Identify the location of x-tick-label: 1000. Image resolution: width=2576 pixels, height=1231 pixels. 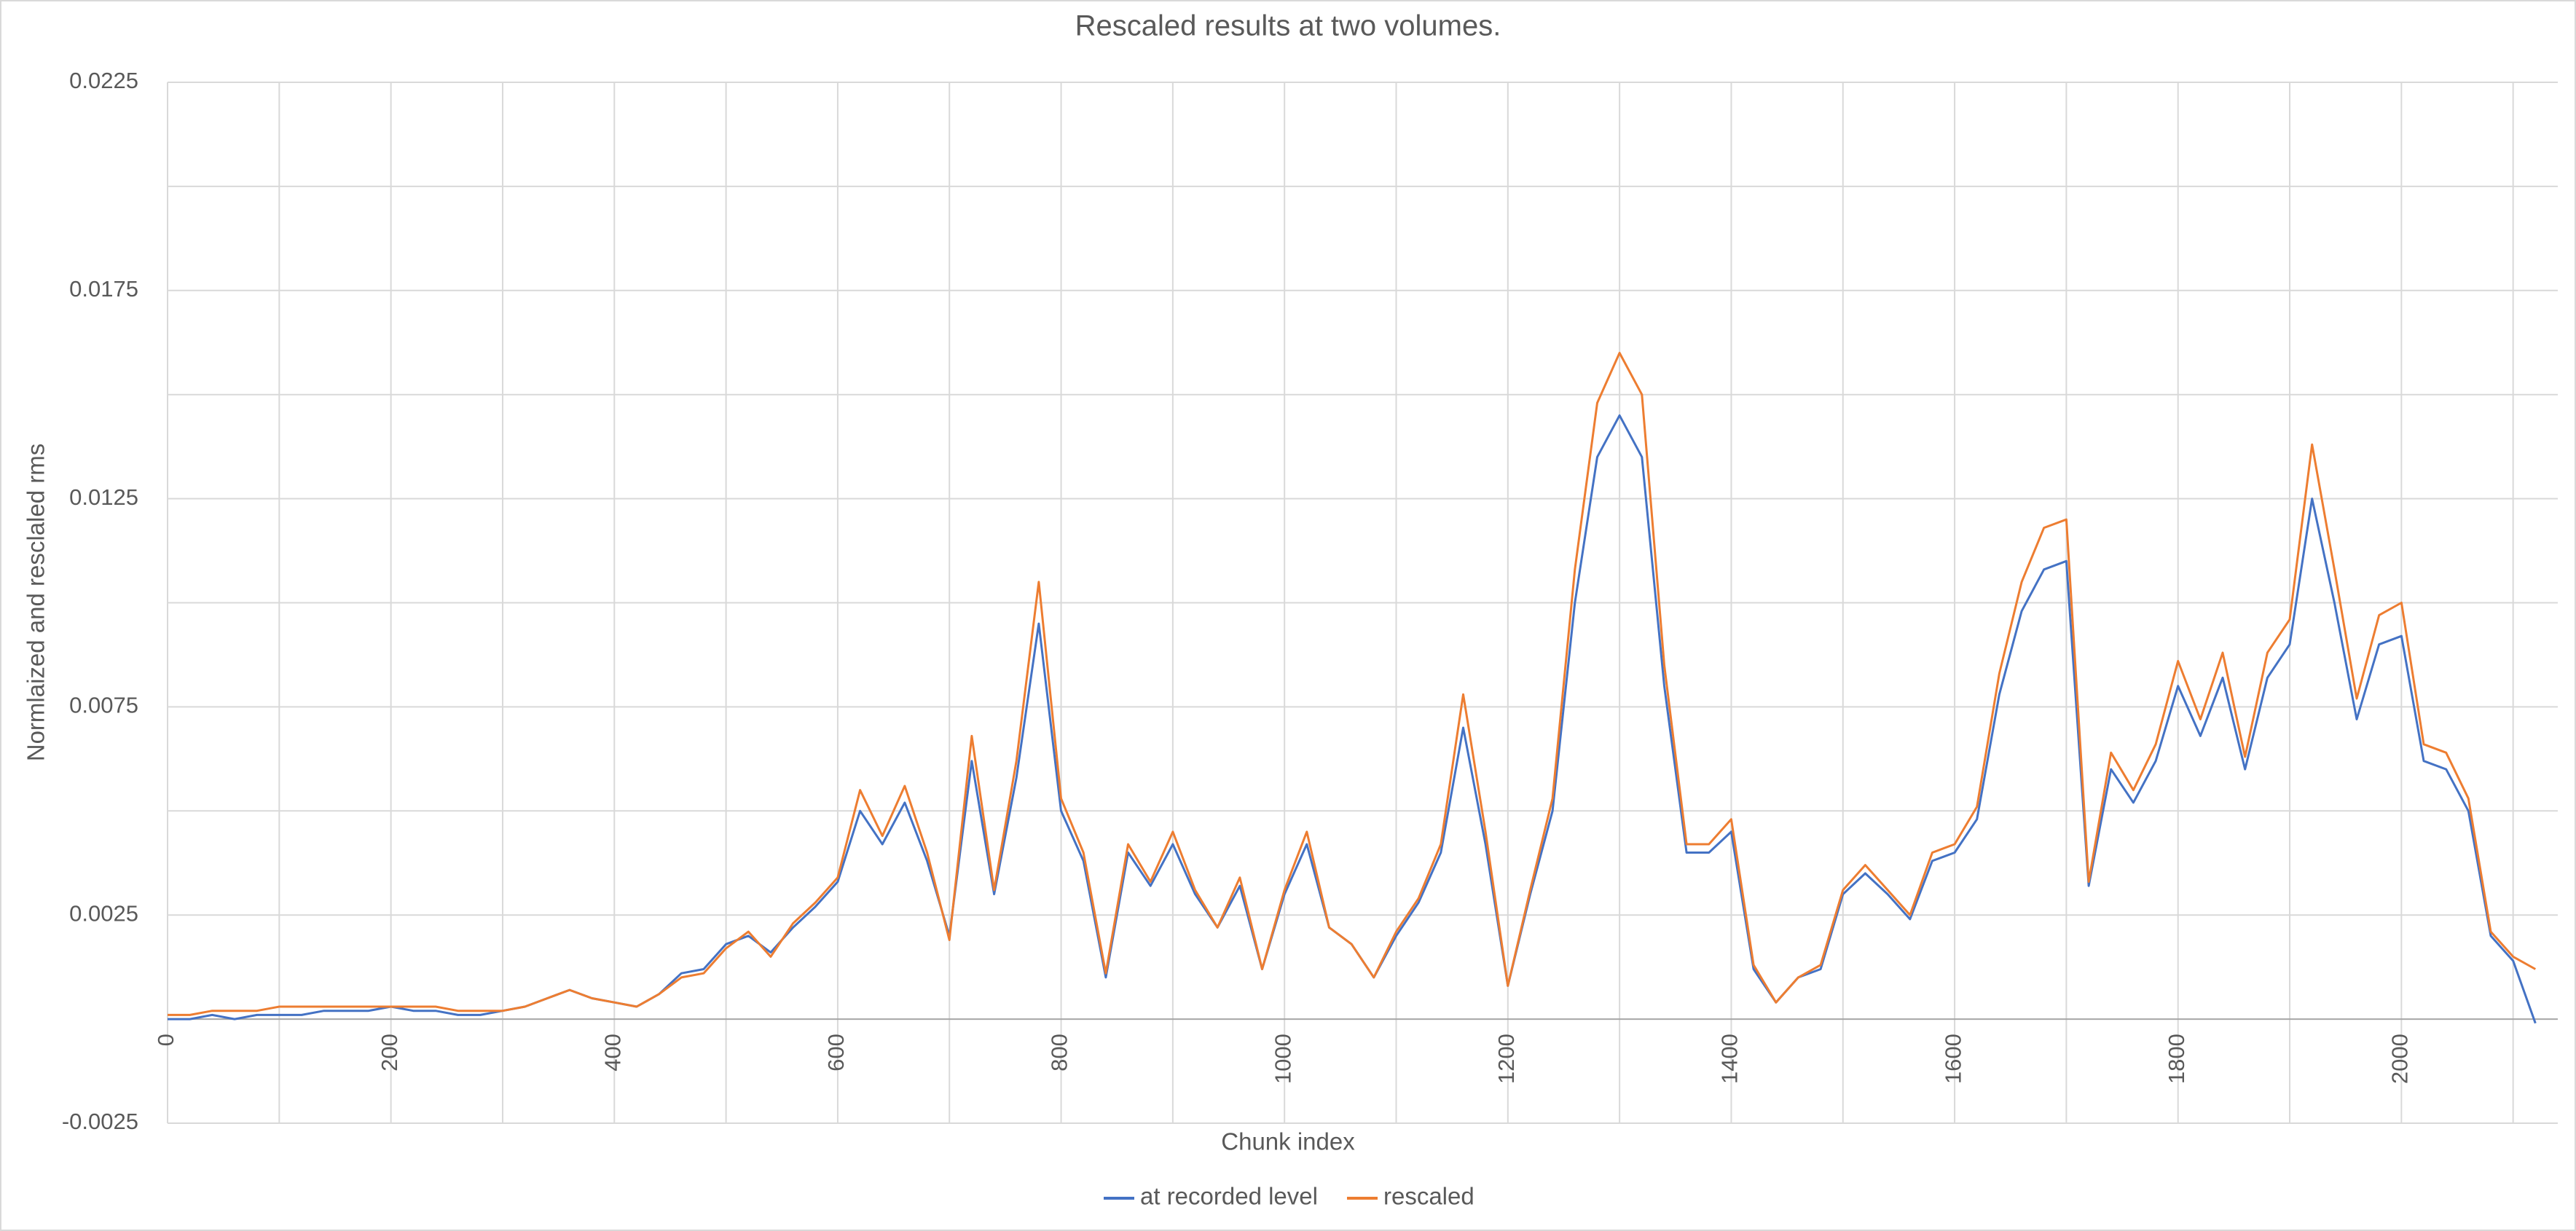
(1282, 1059).